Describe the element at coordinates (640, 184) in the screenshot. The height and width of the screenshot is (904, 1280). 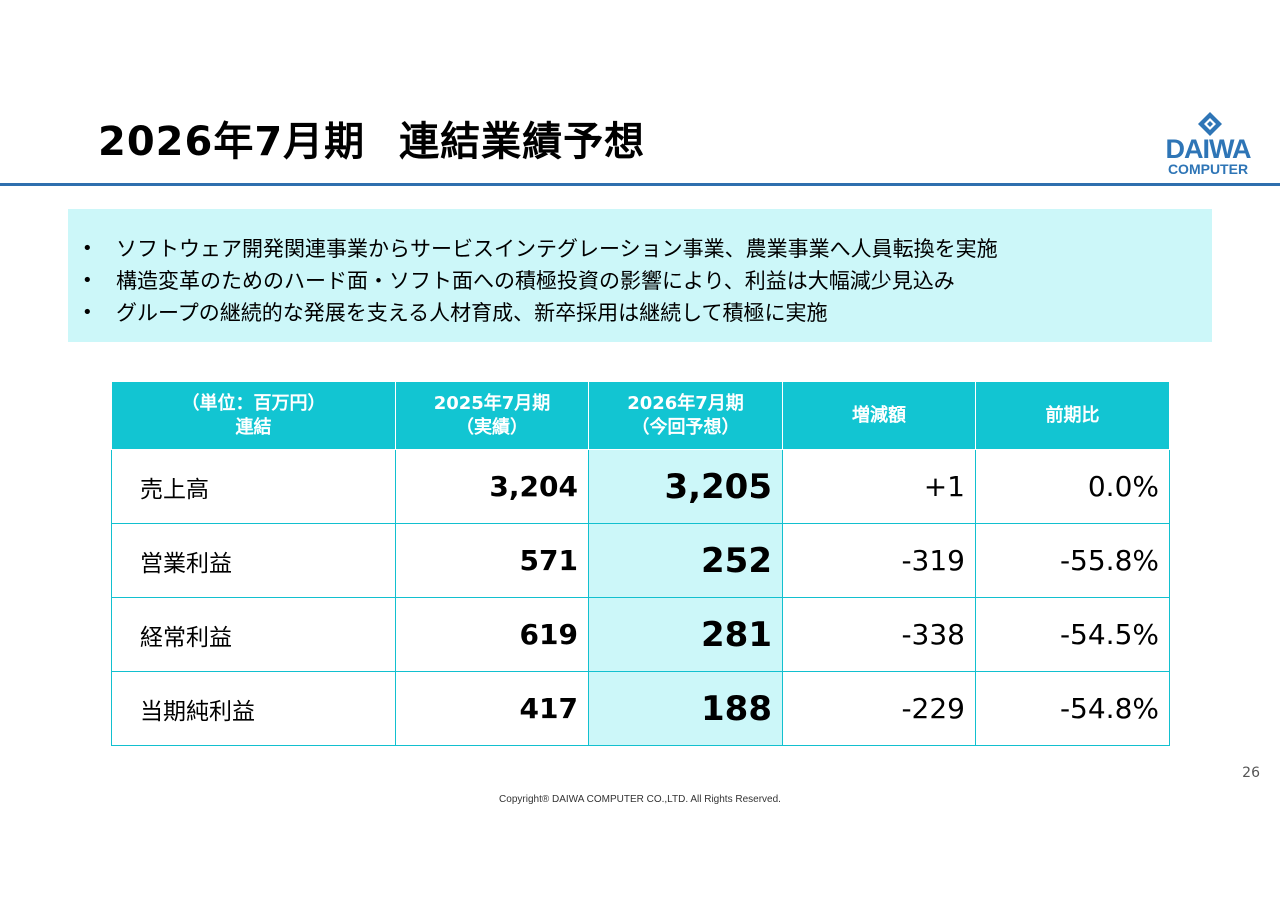
I see `title-divider` at that location.